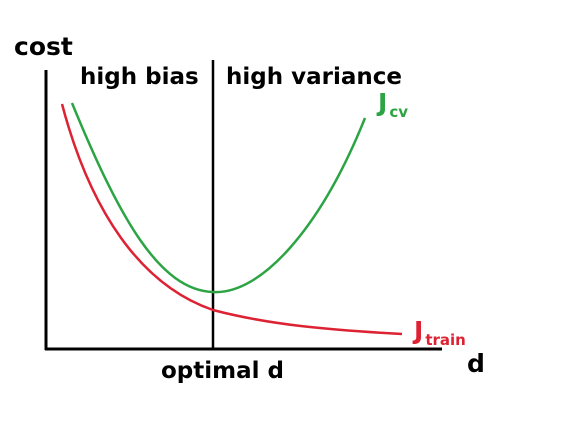 The width and height of the screenshot is (562, 433). What do you see at coordinates (476, 363) in the screenshot?
I see `x-axis-label: d` at bounding box center [476, 363].